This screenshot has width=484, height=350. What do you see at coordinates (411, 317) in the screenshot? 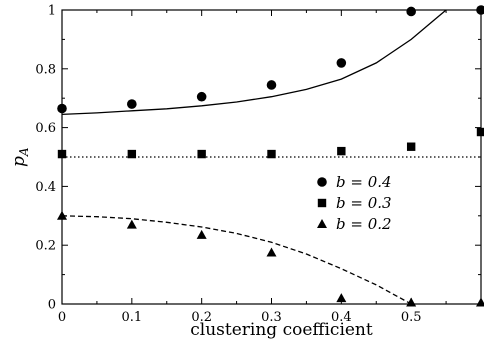
I see `x-tick-label: 0.5` at bounding box center [411, 317].